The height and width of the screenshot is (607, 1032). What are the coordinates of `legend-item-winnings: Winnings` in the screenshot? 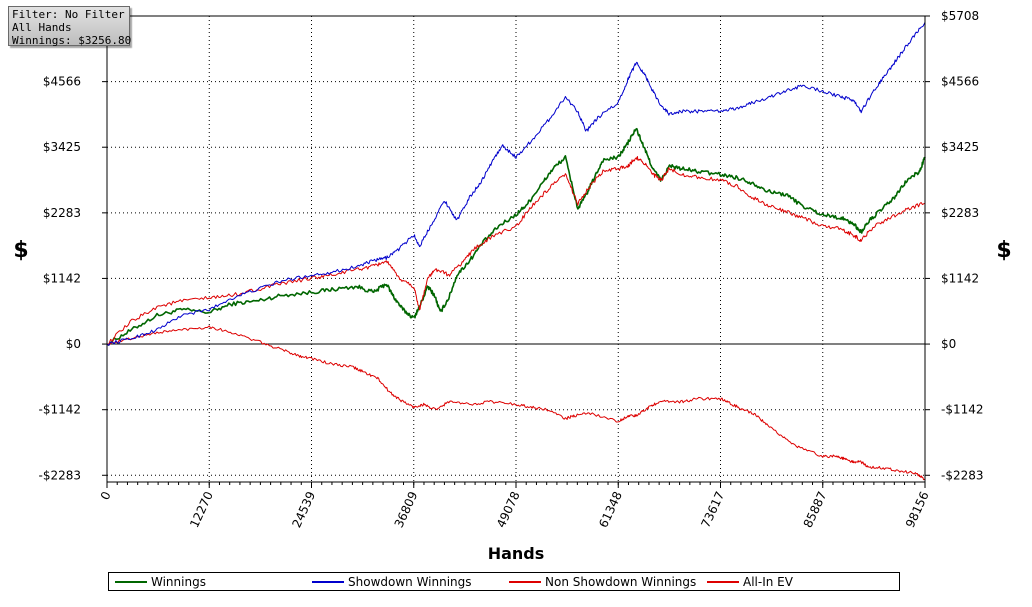 It's located at (160, 582).